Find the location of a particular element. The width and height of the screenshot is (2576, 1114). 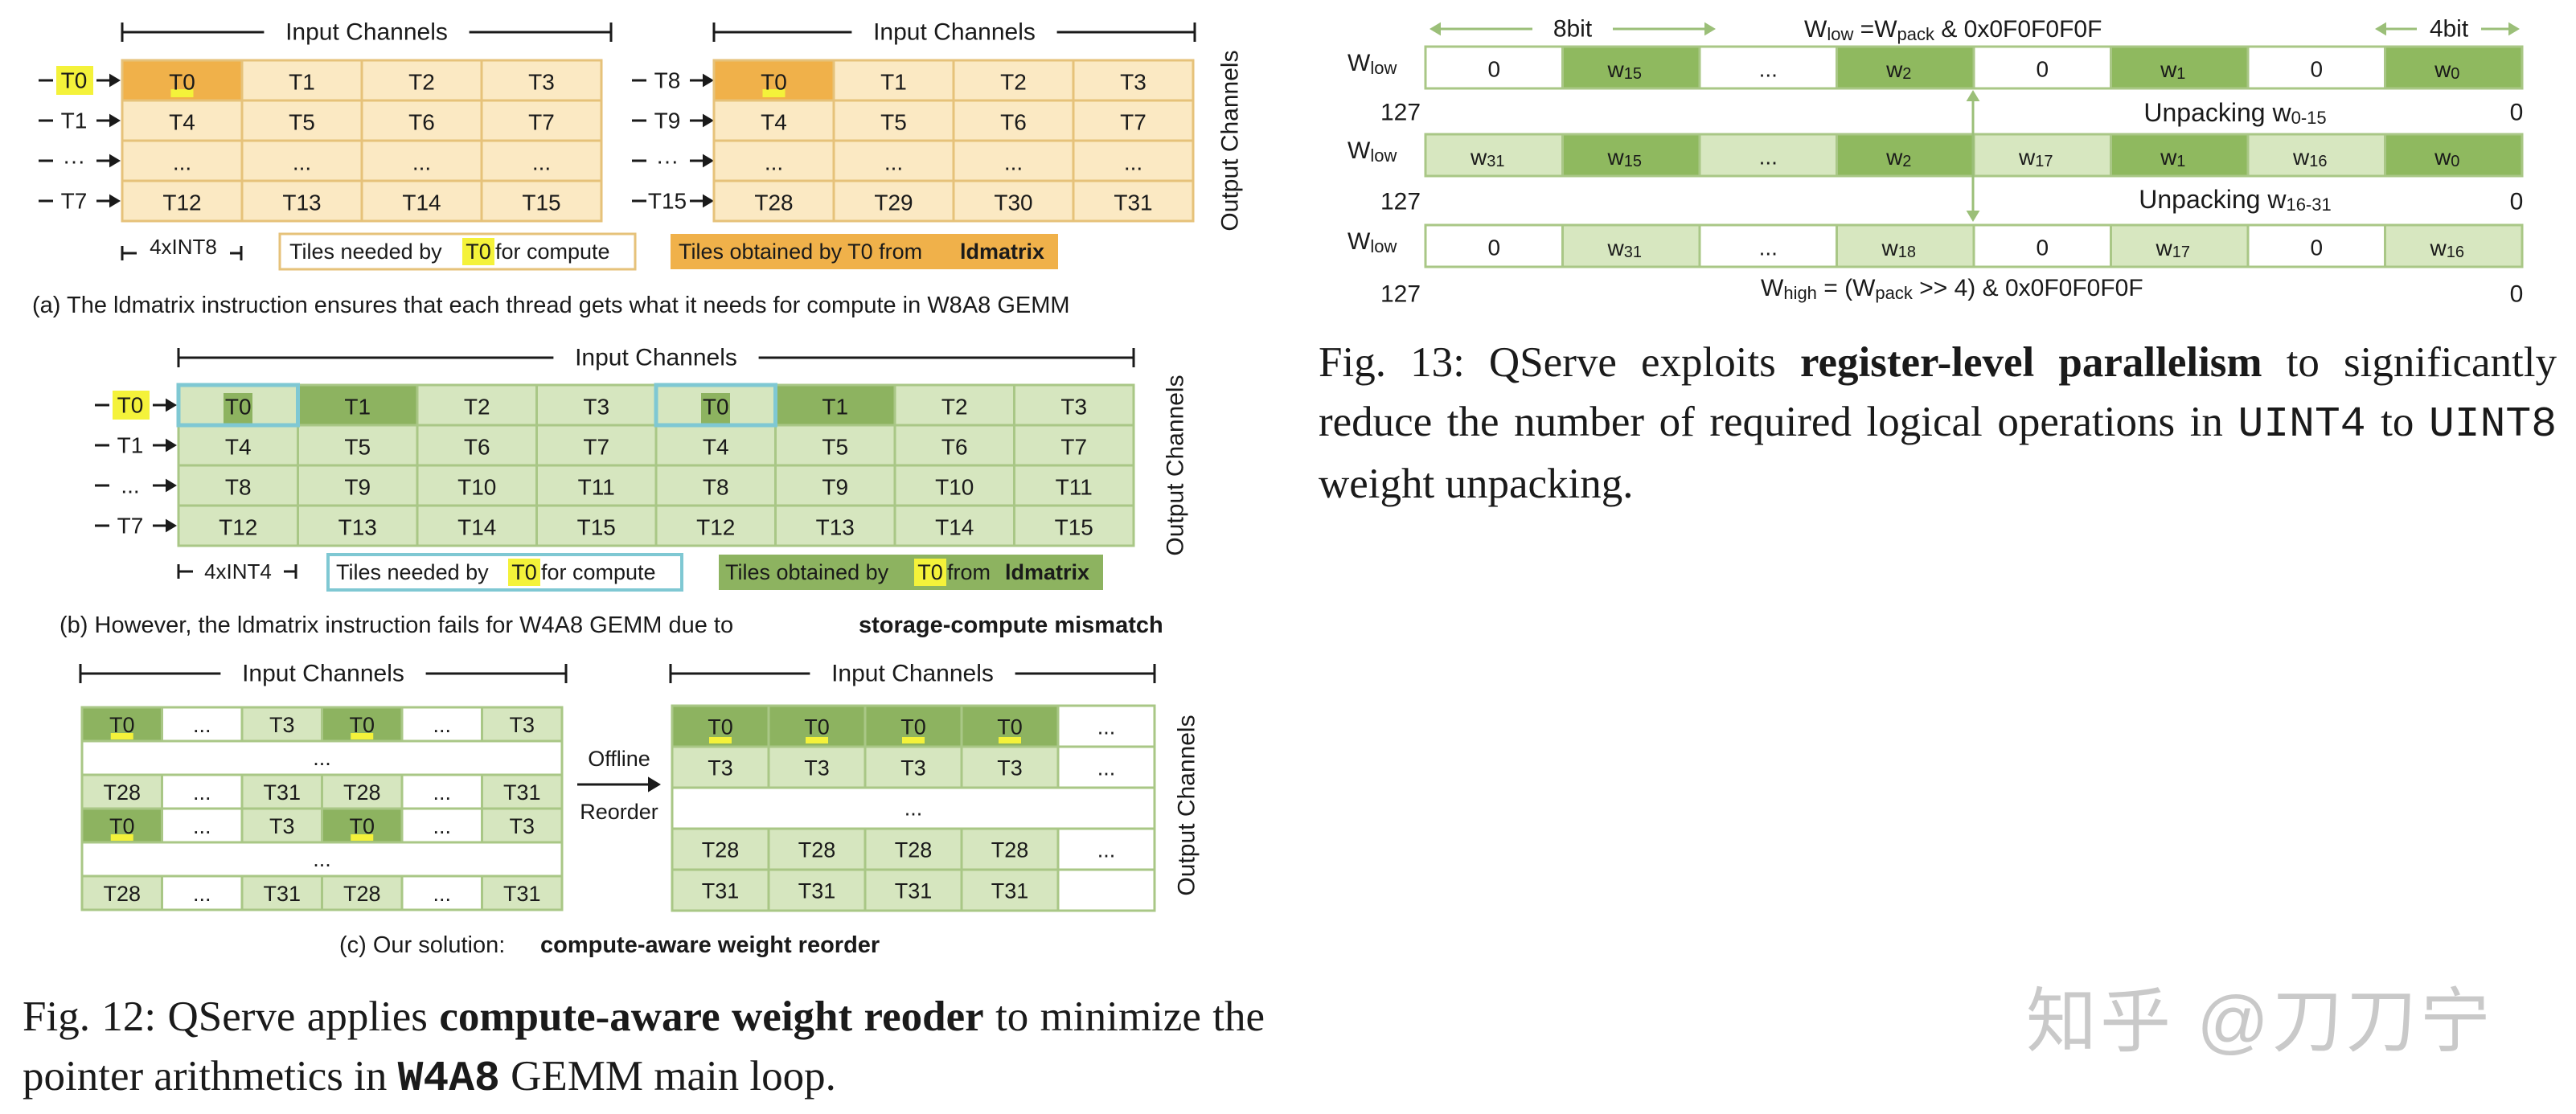

fig12a-right-grid-cell-text: T29 is located at coordinates (893, 203).